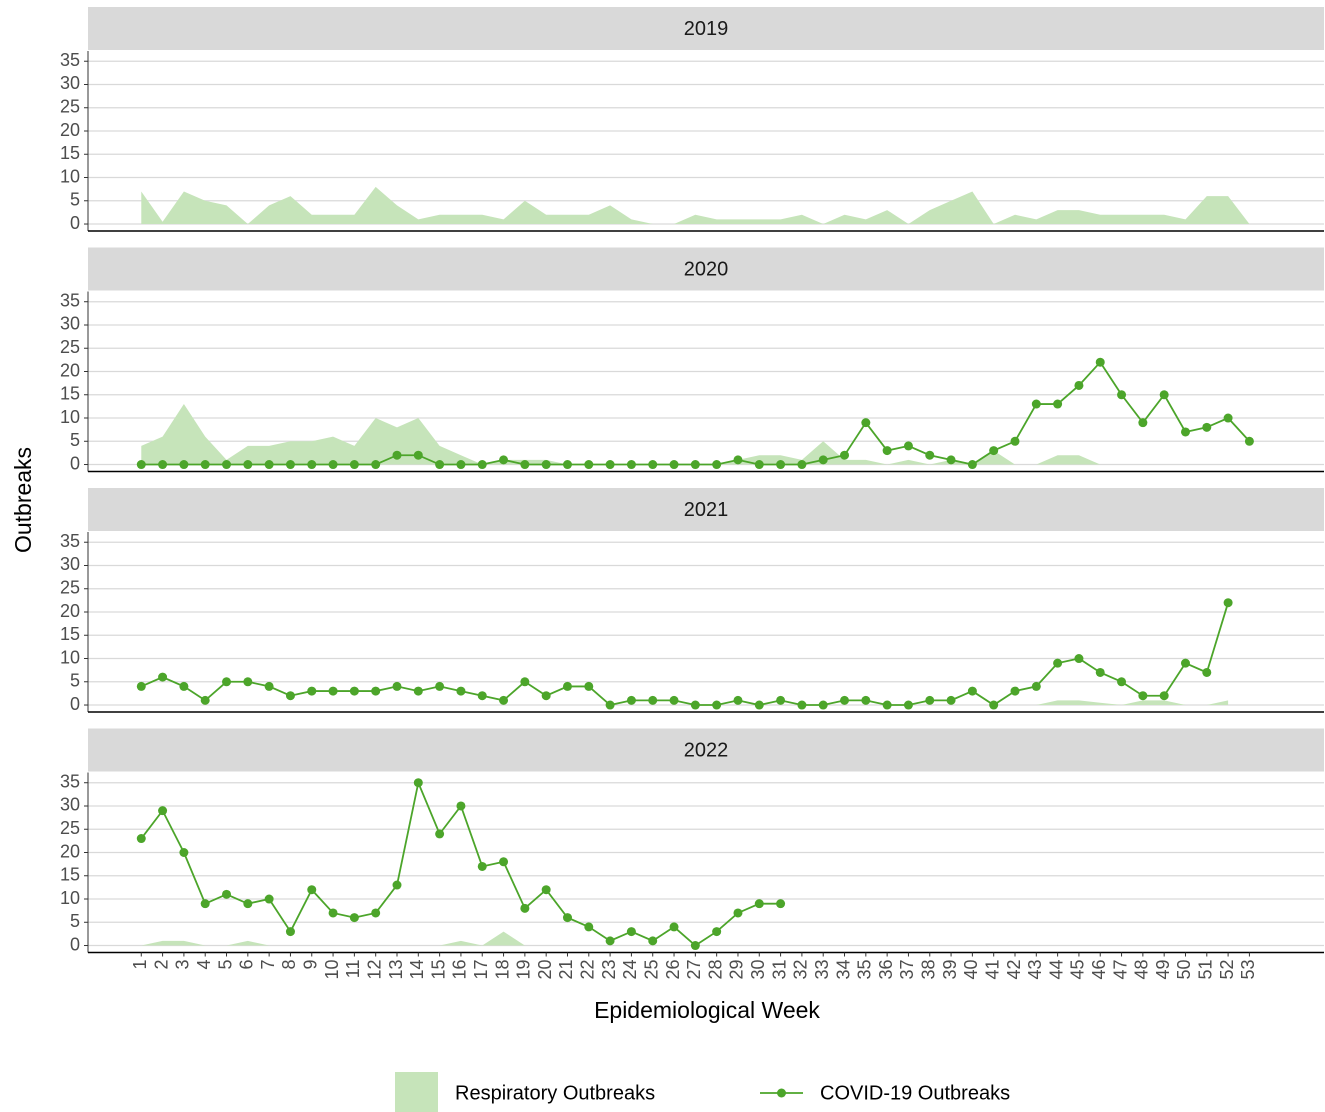  I want to click on x-axis-label: Epidemiological Week, so click(707, 1010).